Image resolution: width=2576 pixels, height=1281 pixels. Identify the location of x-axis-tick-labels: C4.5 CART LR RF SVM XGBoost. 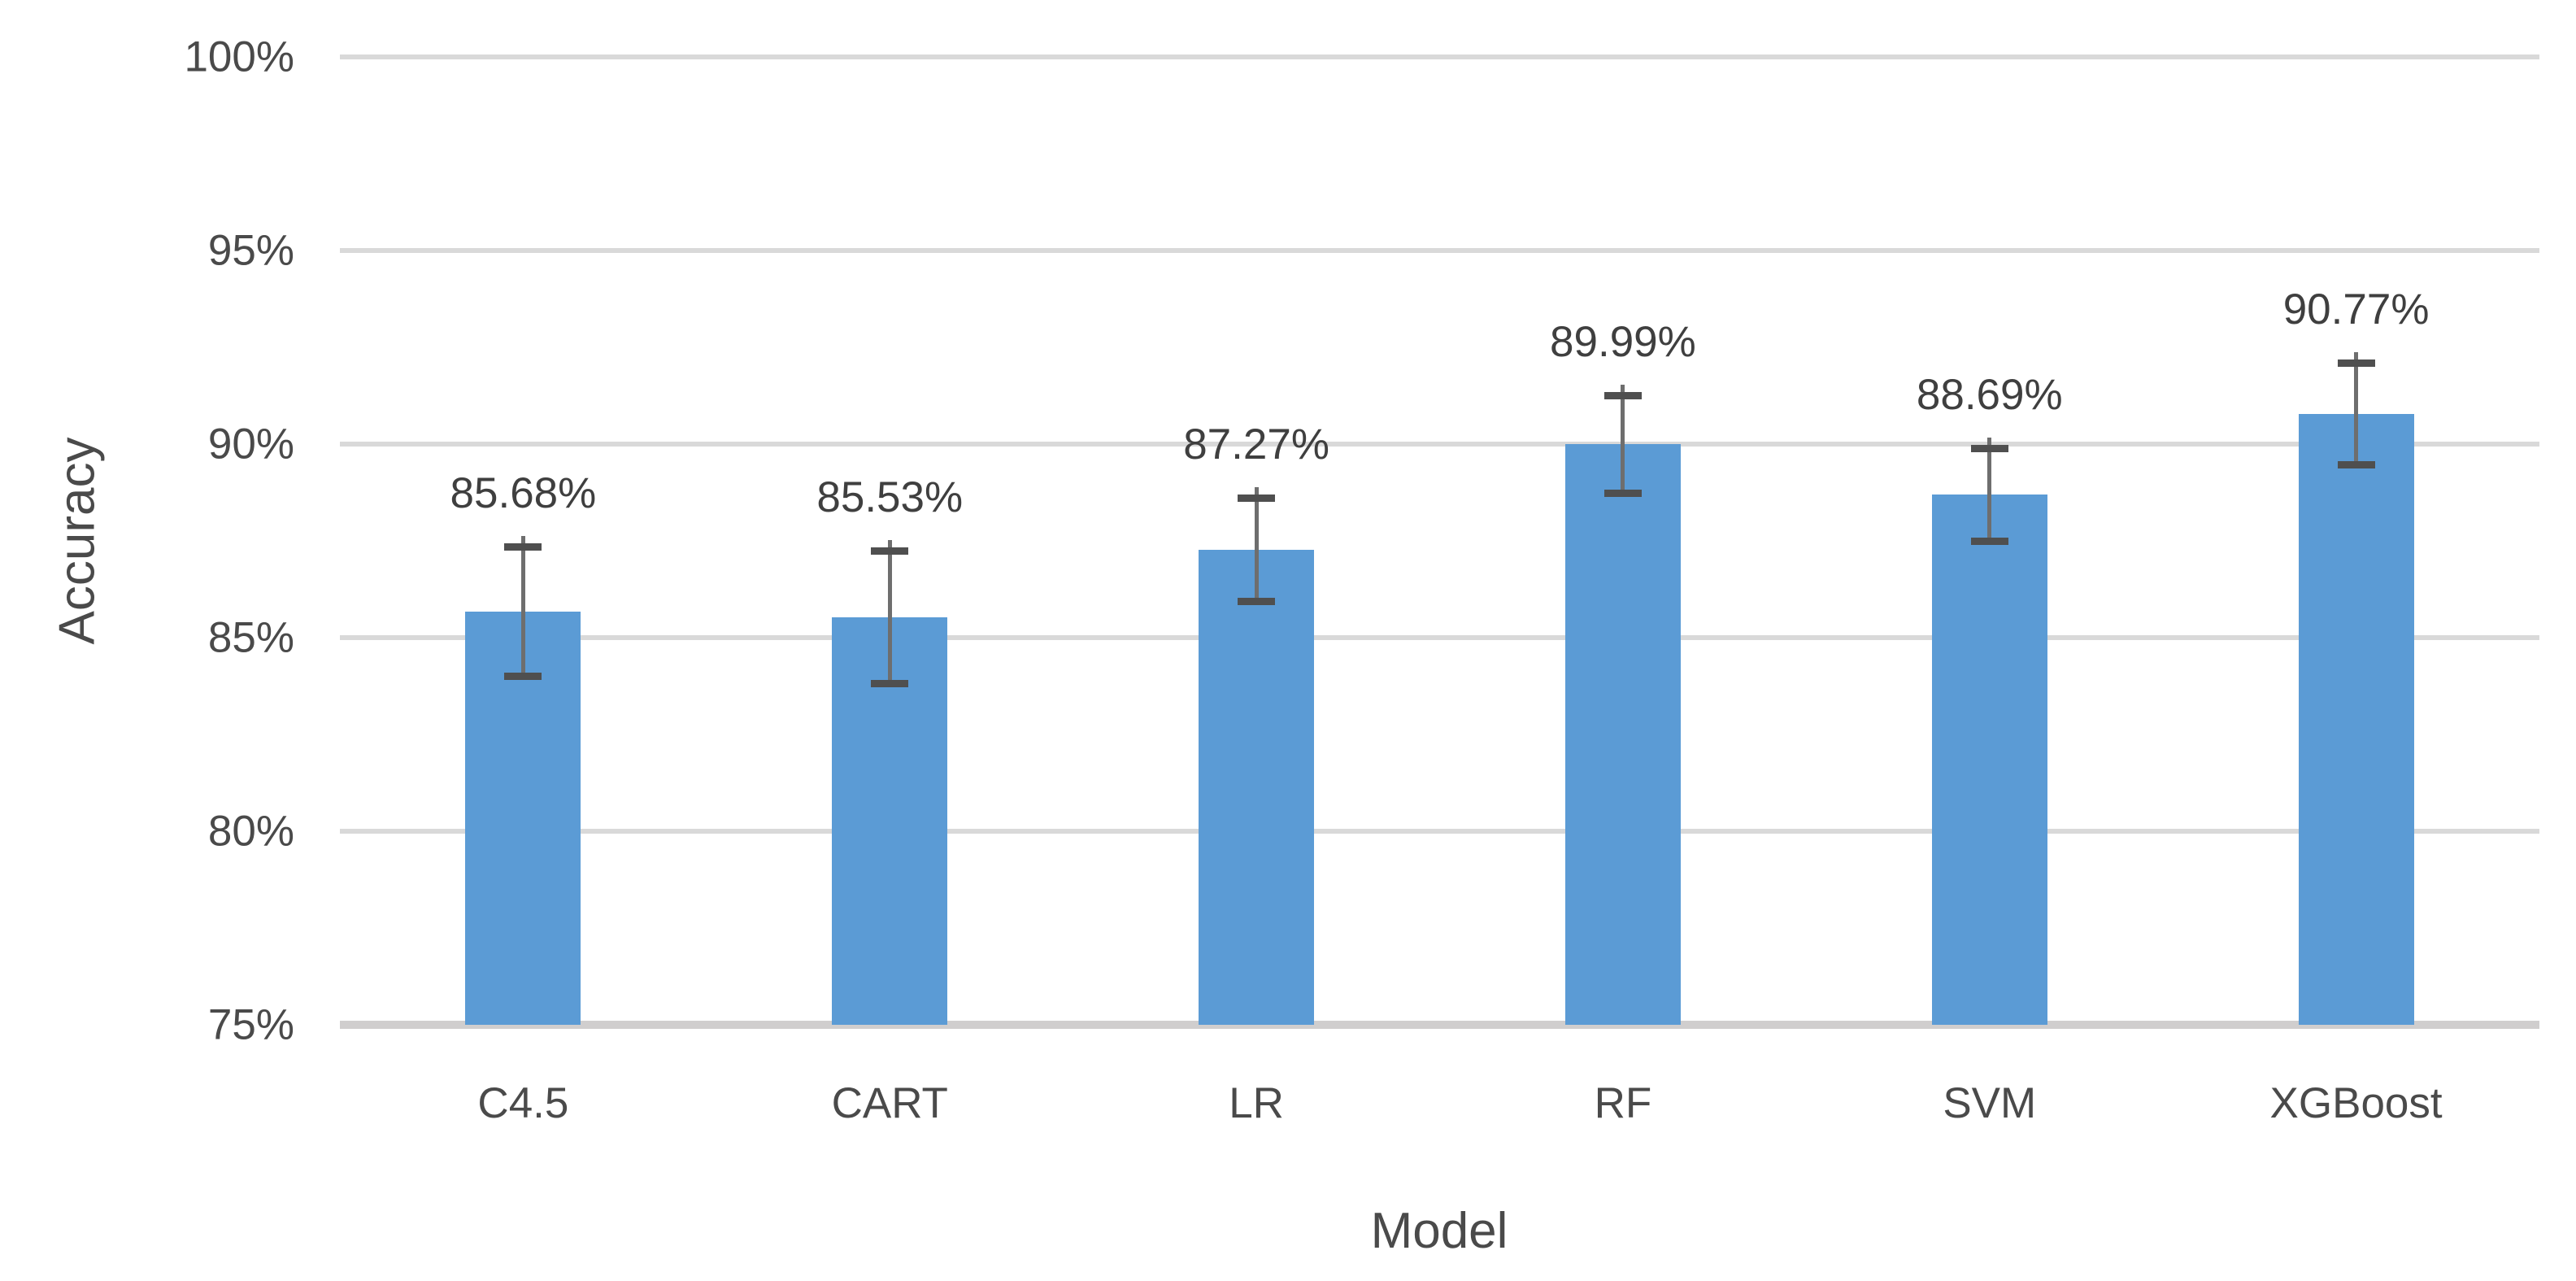
(1440, 1110).